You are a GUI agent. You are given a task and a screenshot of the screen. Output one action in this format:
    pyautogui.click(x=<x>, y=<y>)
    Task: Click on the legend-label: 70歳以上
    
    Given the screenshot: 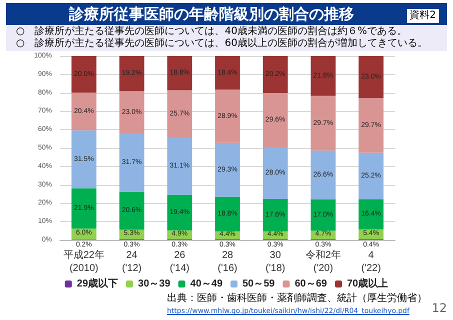 What is the action you would take?
    pyautogui.click(x=367, y=284)
    